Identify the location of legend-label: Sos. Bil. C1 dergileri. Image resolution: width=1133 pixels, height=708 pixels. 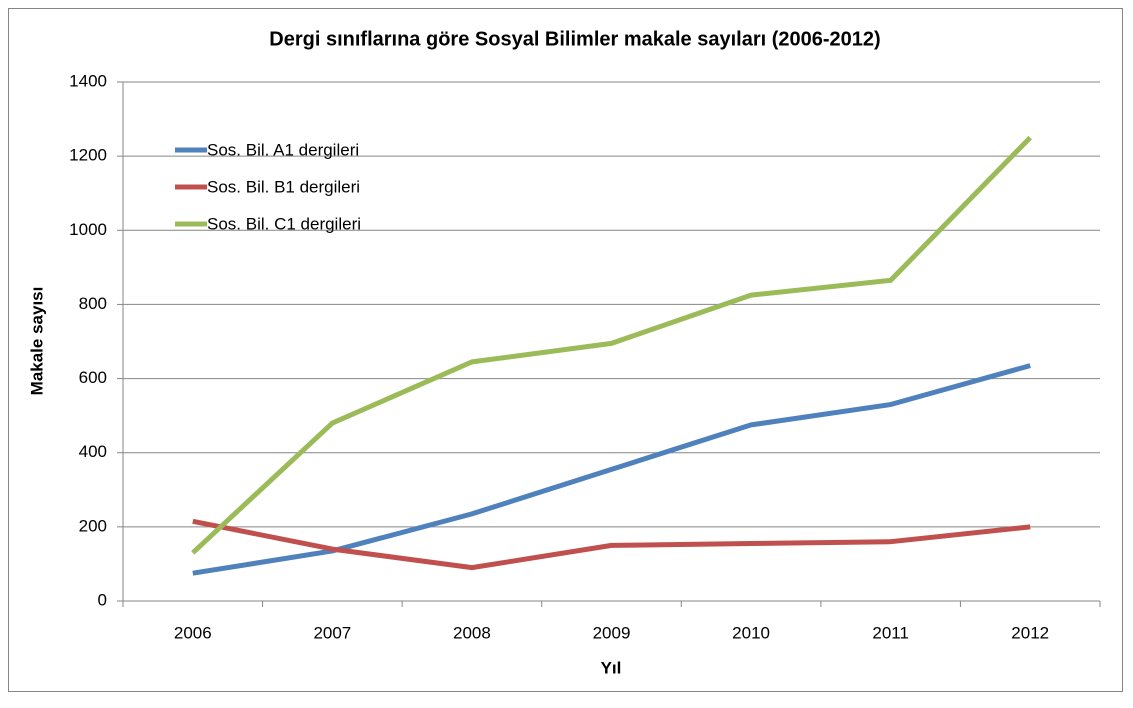
(284, 223).